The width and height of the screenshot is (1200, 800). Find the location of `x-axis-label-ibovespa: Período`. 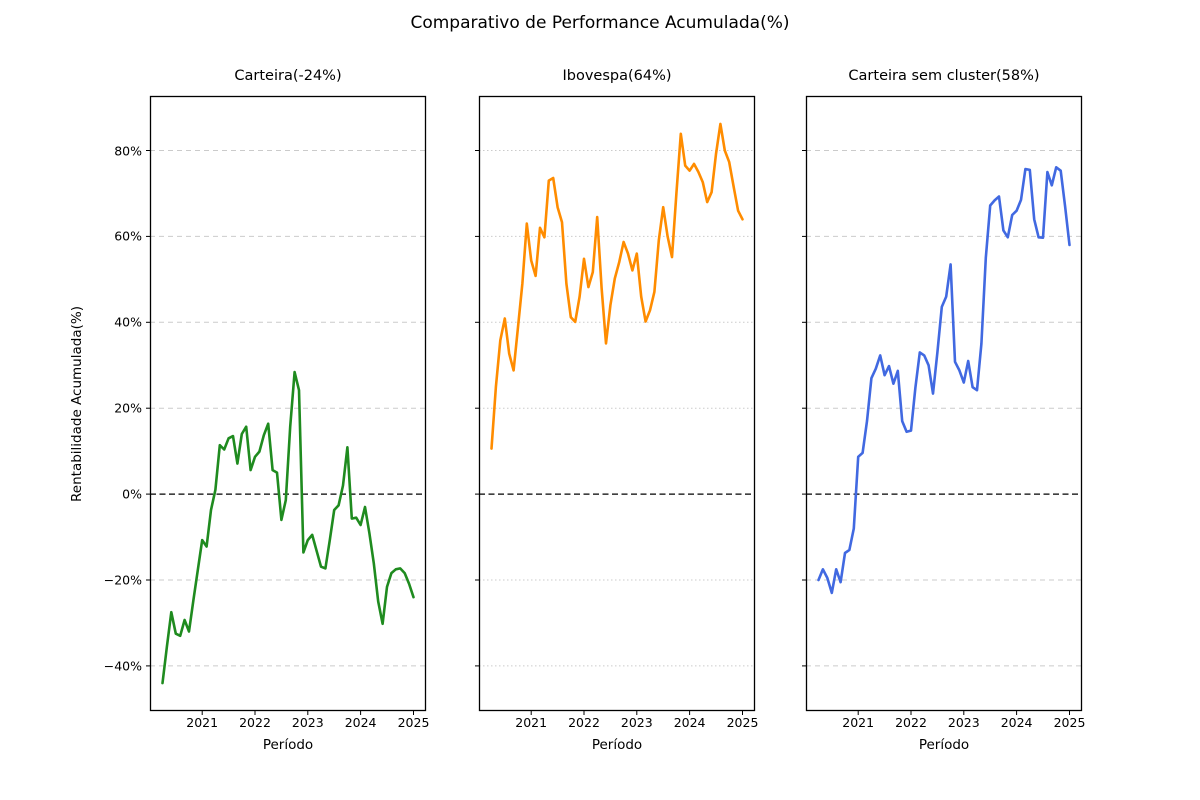

x-axis-label-ibovespa: Período is located at coordinates (617, 745).